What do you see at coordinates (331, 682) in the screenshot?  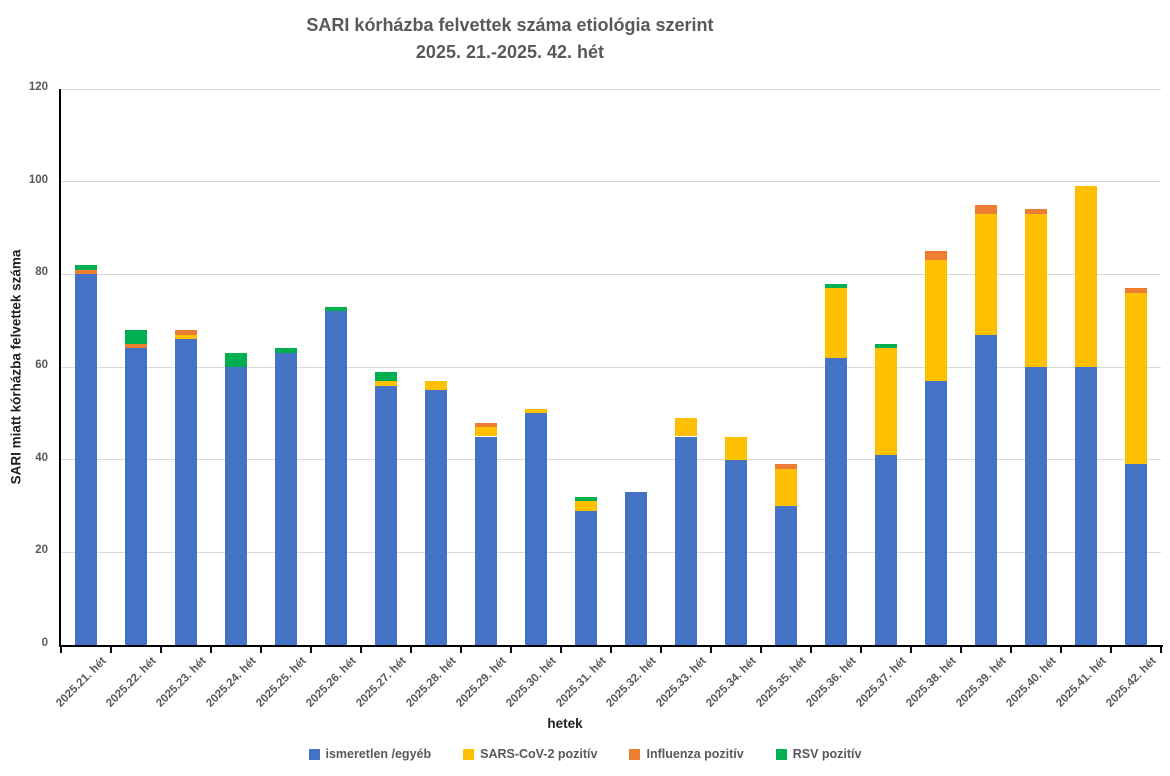 I see `x-axis-category-label: 2025.26. hét` at bounding box center [331, 682].